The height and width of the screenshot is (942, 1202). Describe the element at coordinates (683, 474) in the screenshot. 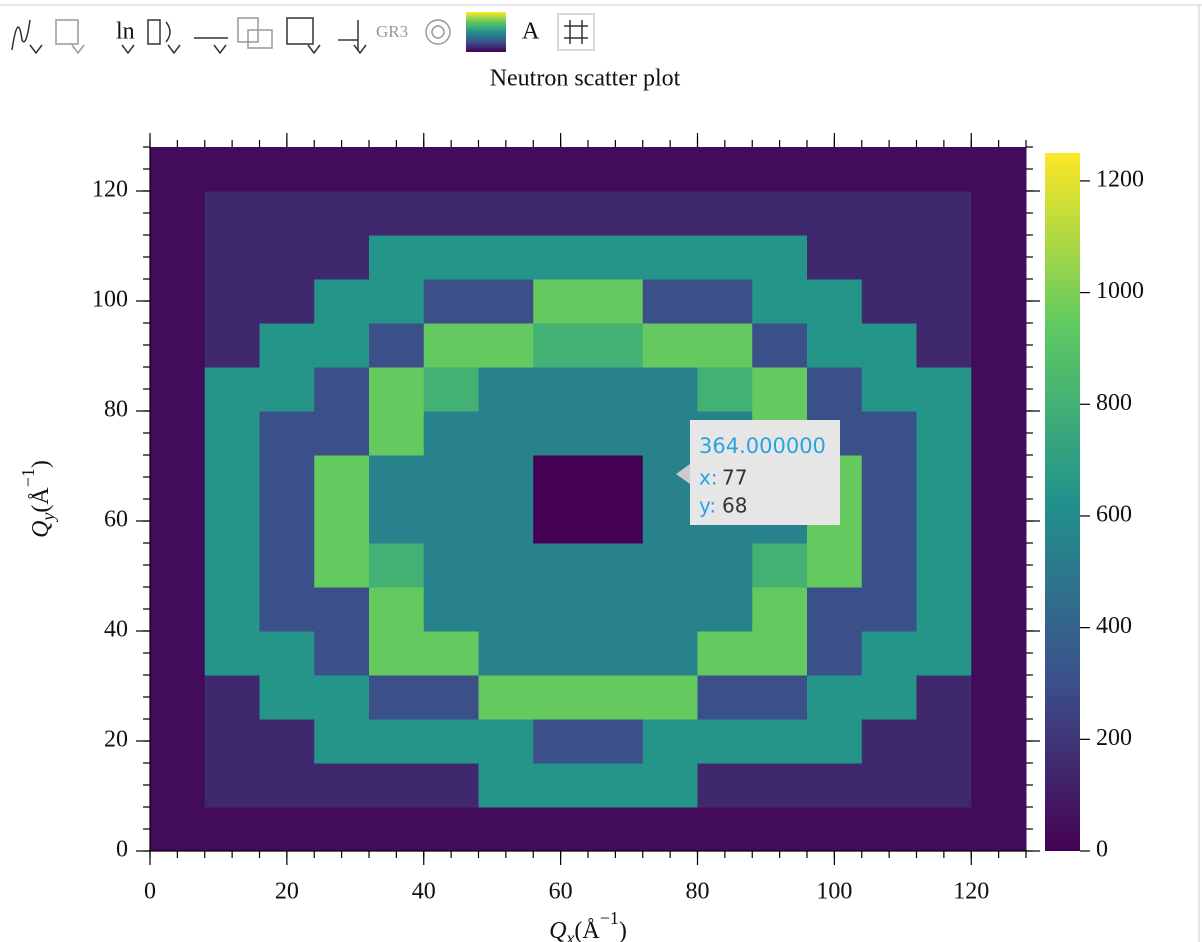

I see `tooltip-arrow` at that location.